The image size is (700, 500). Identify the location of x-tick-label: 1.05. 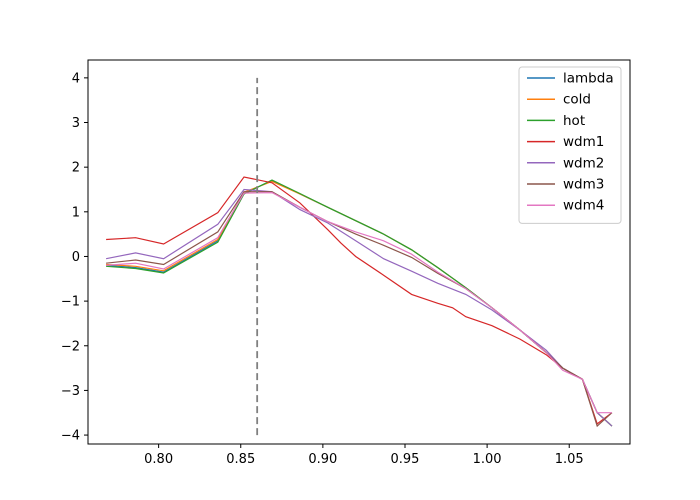
(569, 459).